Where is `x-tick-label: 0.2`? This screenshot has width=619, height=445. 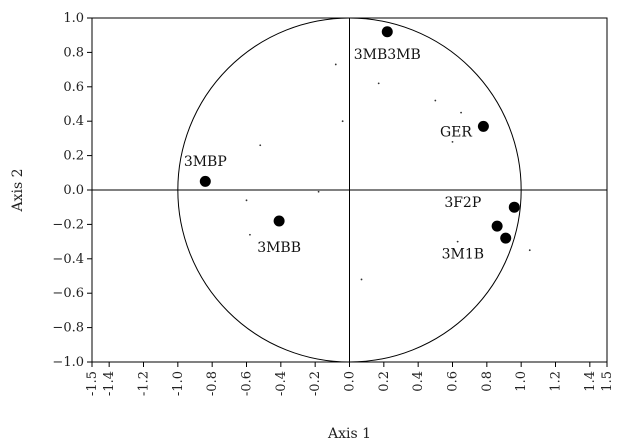 x-tick-label: 0.2 is located at coordinates (384, 381).